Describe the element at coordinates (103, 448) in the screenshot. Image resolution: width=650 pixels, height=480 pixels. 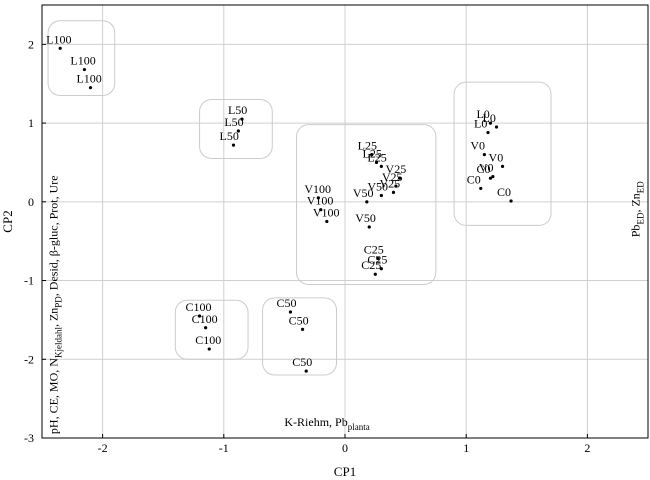
I see `x-tick-label: -2` at that location.